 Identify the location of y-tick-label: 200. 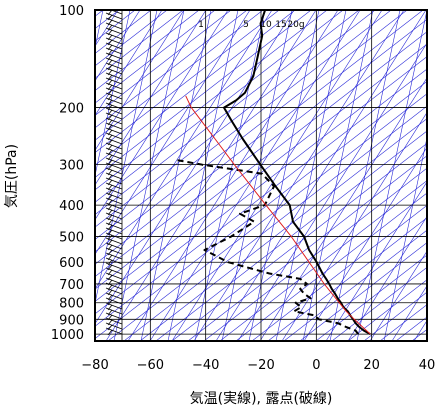
(71, 109).